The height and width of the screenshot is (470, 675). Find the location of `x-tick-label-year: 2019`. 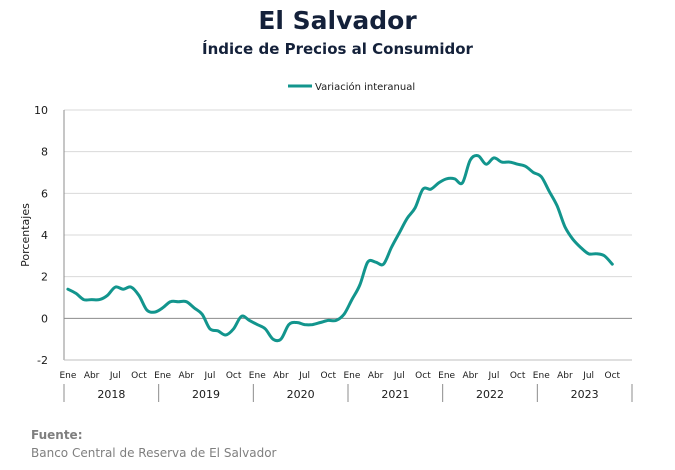

x-tick-label-year: 2019 is located at coordinates (206, 394).